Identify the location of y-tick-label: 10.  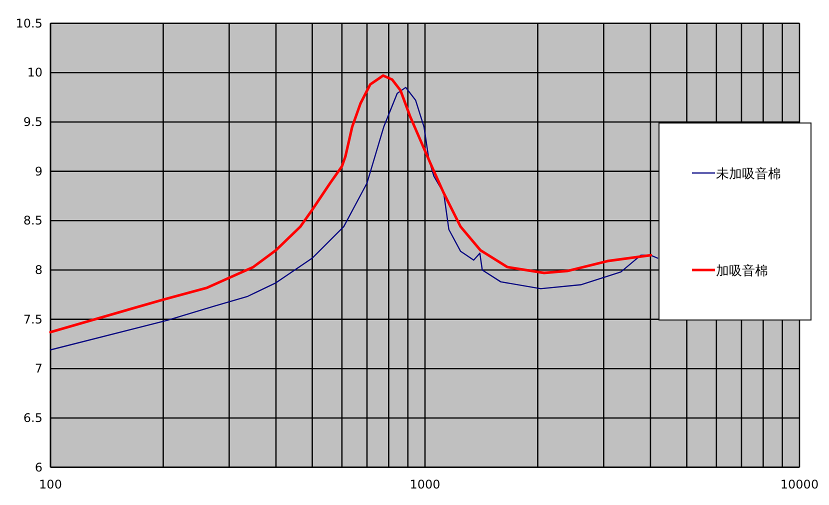
(34, 73).